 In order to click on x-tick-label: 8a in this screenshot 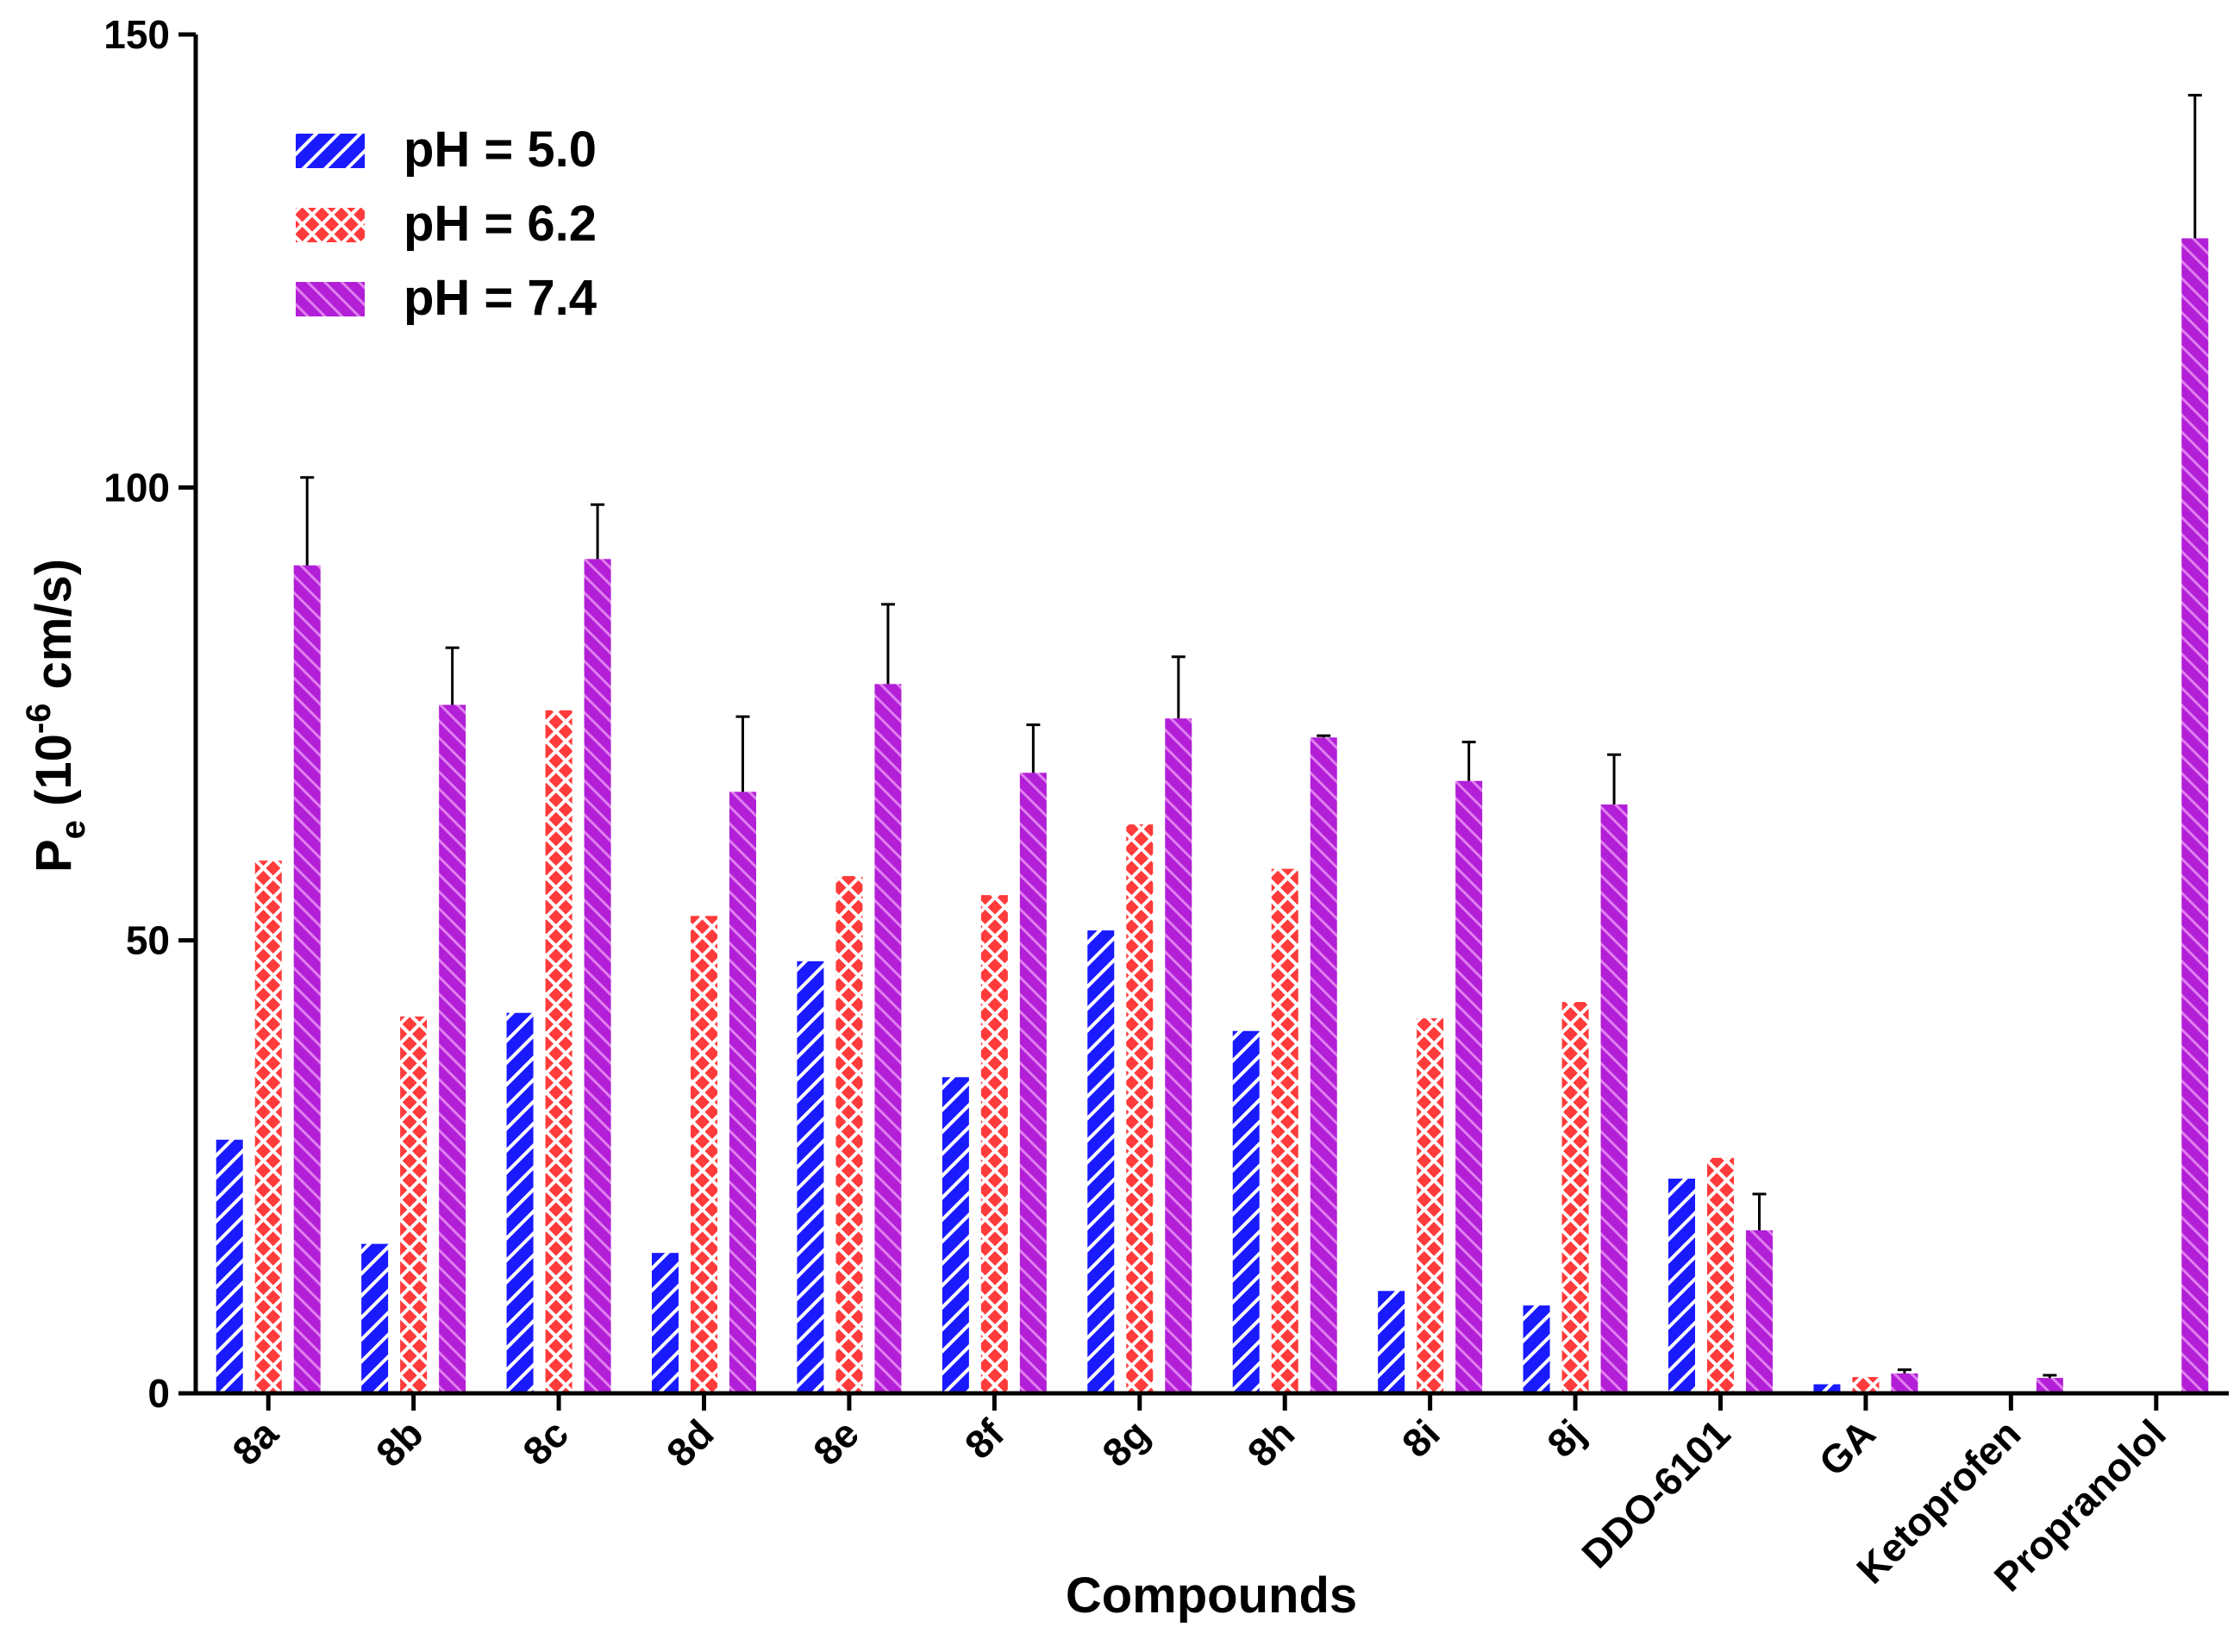, I will do `click(255, 1442)`.